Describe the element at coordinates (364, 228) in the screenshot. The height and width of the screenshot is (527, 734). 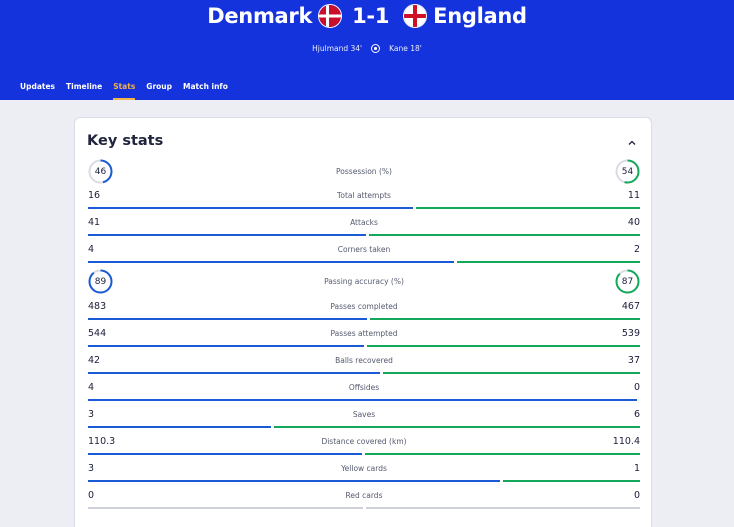
I see `stat-row: 41 Attacks 40` at that location.